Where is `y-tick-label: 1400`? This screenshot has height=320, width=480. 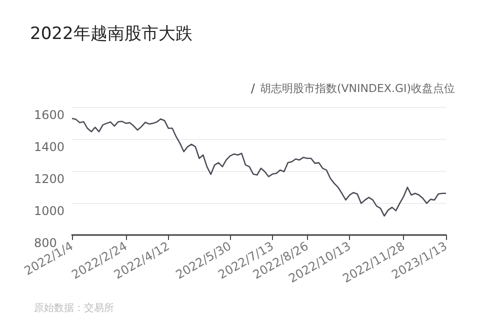
y-tick-label: 1400 is located at coordinates (49, 147).